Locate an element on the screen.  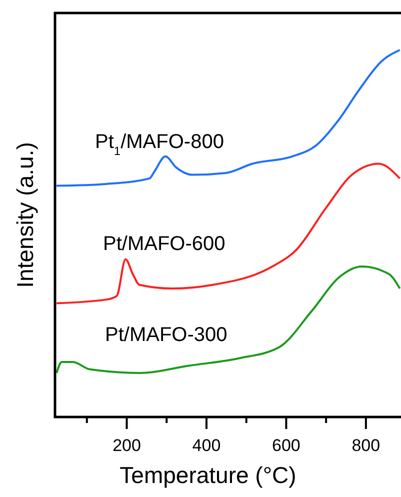
series-label: Pt$_{1}$/MAFO-800 is located at coordinates (159, 144).